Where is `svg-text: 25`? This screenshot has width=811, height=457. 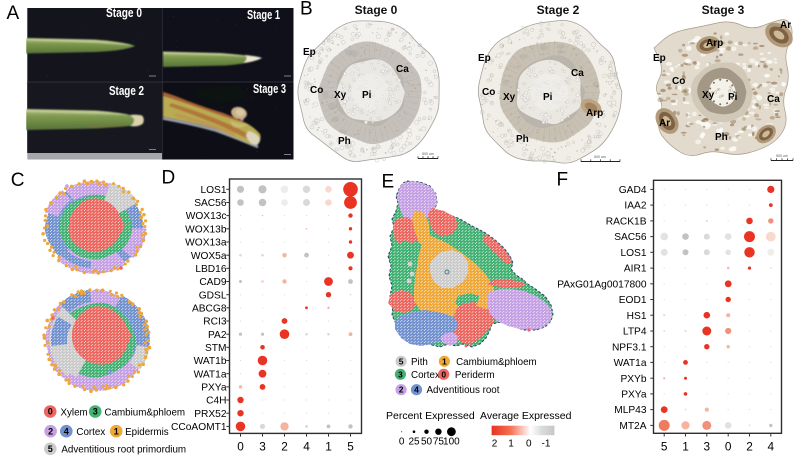
svg-text: 25 is located at coordinates (414, 442).